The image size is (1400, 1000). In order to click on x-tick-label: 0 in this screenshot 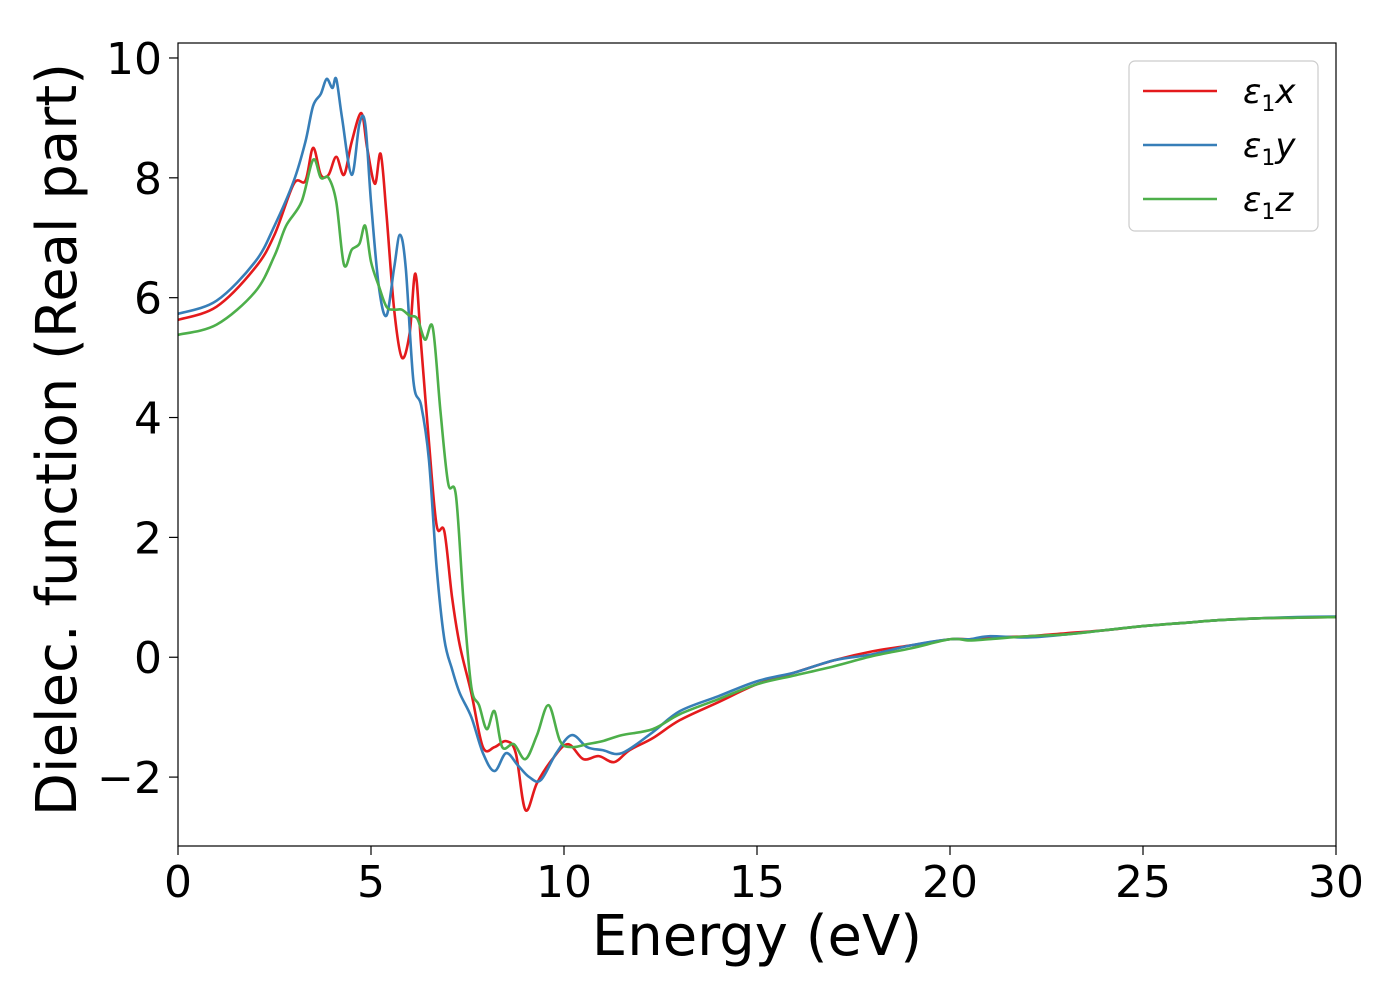, I will do `click(178, 882)`.